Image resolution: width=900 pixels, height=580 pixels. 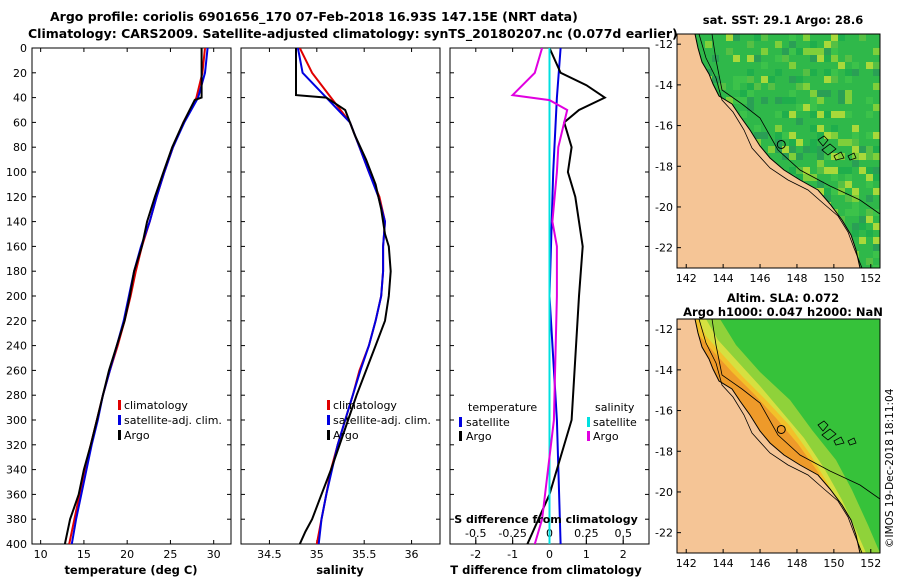 What do you see at coordinates (20, 122) in the screenshot?
I see `depth-tick-label: 60` at bounding box center [20, 122].